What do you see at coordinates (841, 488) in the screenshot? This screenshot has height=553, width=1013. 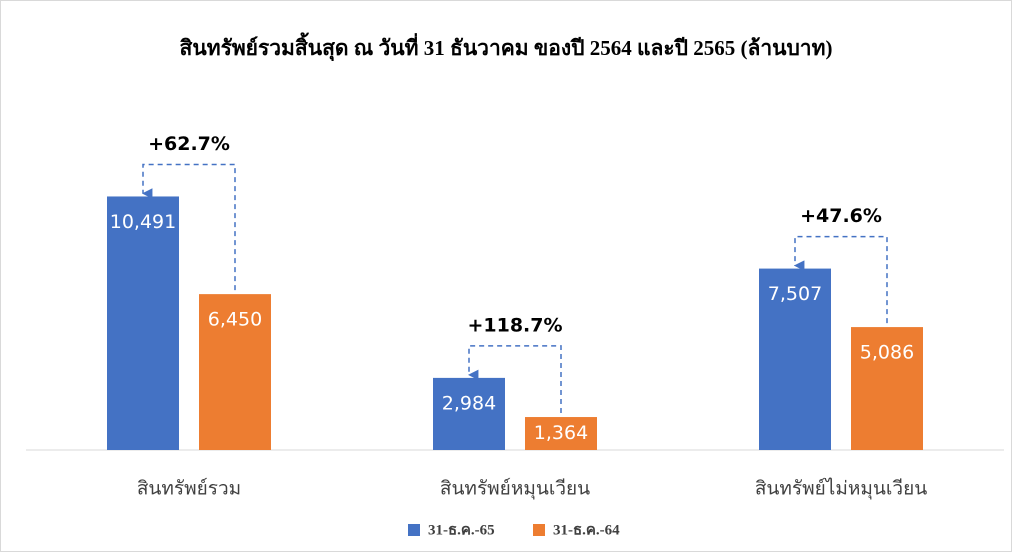 I see `x-tick-label: สินทรัพย์ไม่หมุนเวียน` at bounding box center [841, 488].